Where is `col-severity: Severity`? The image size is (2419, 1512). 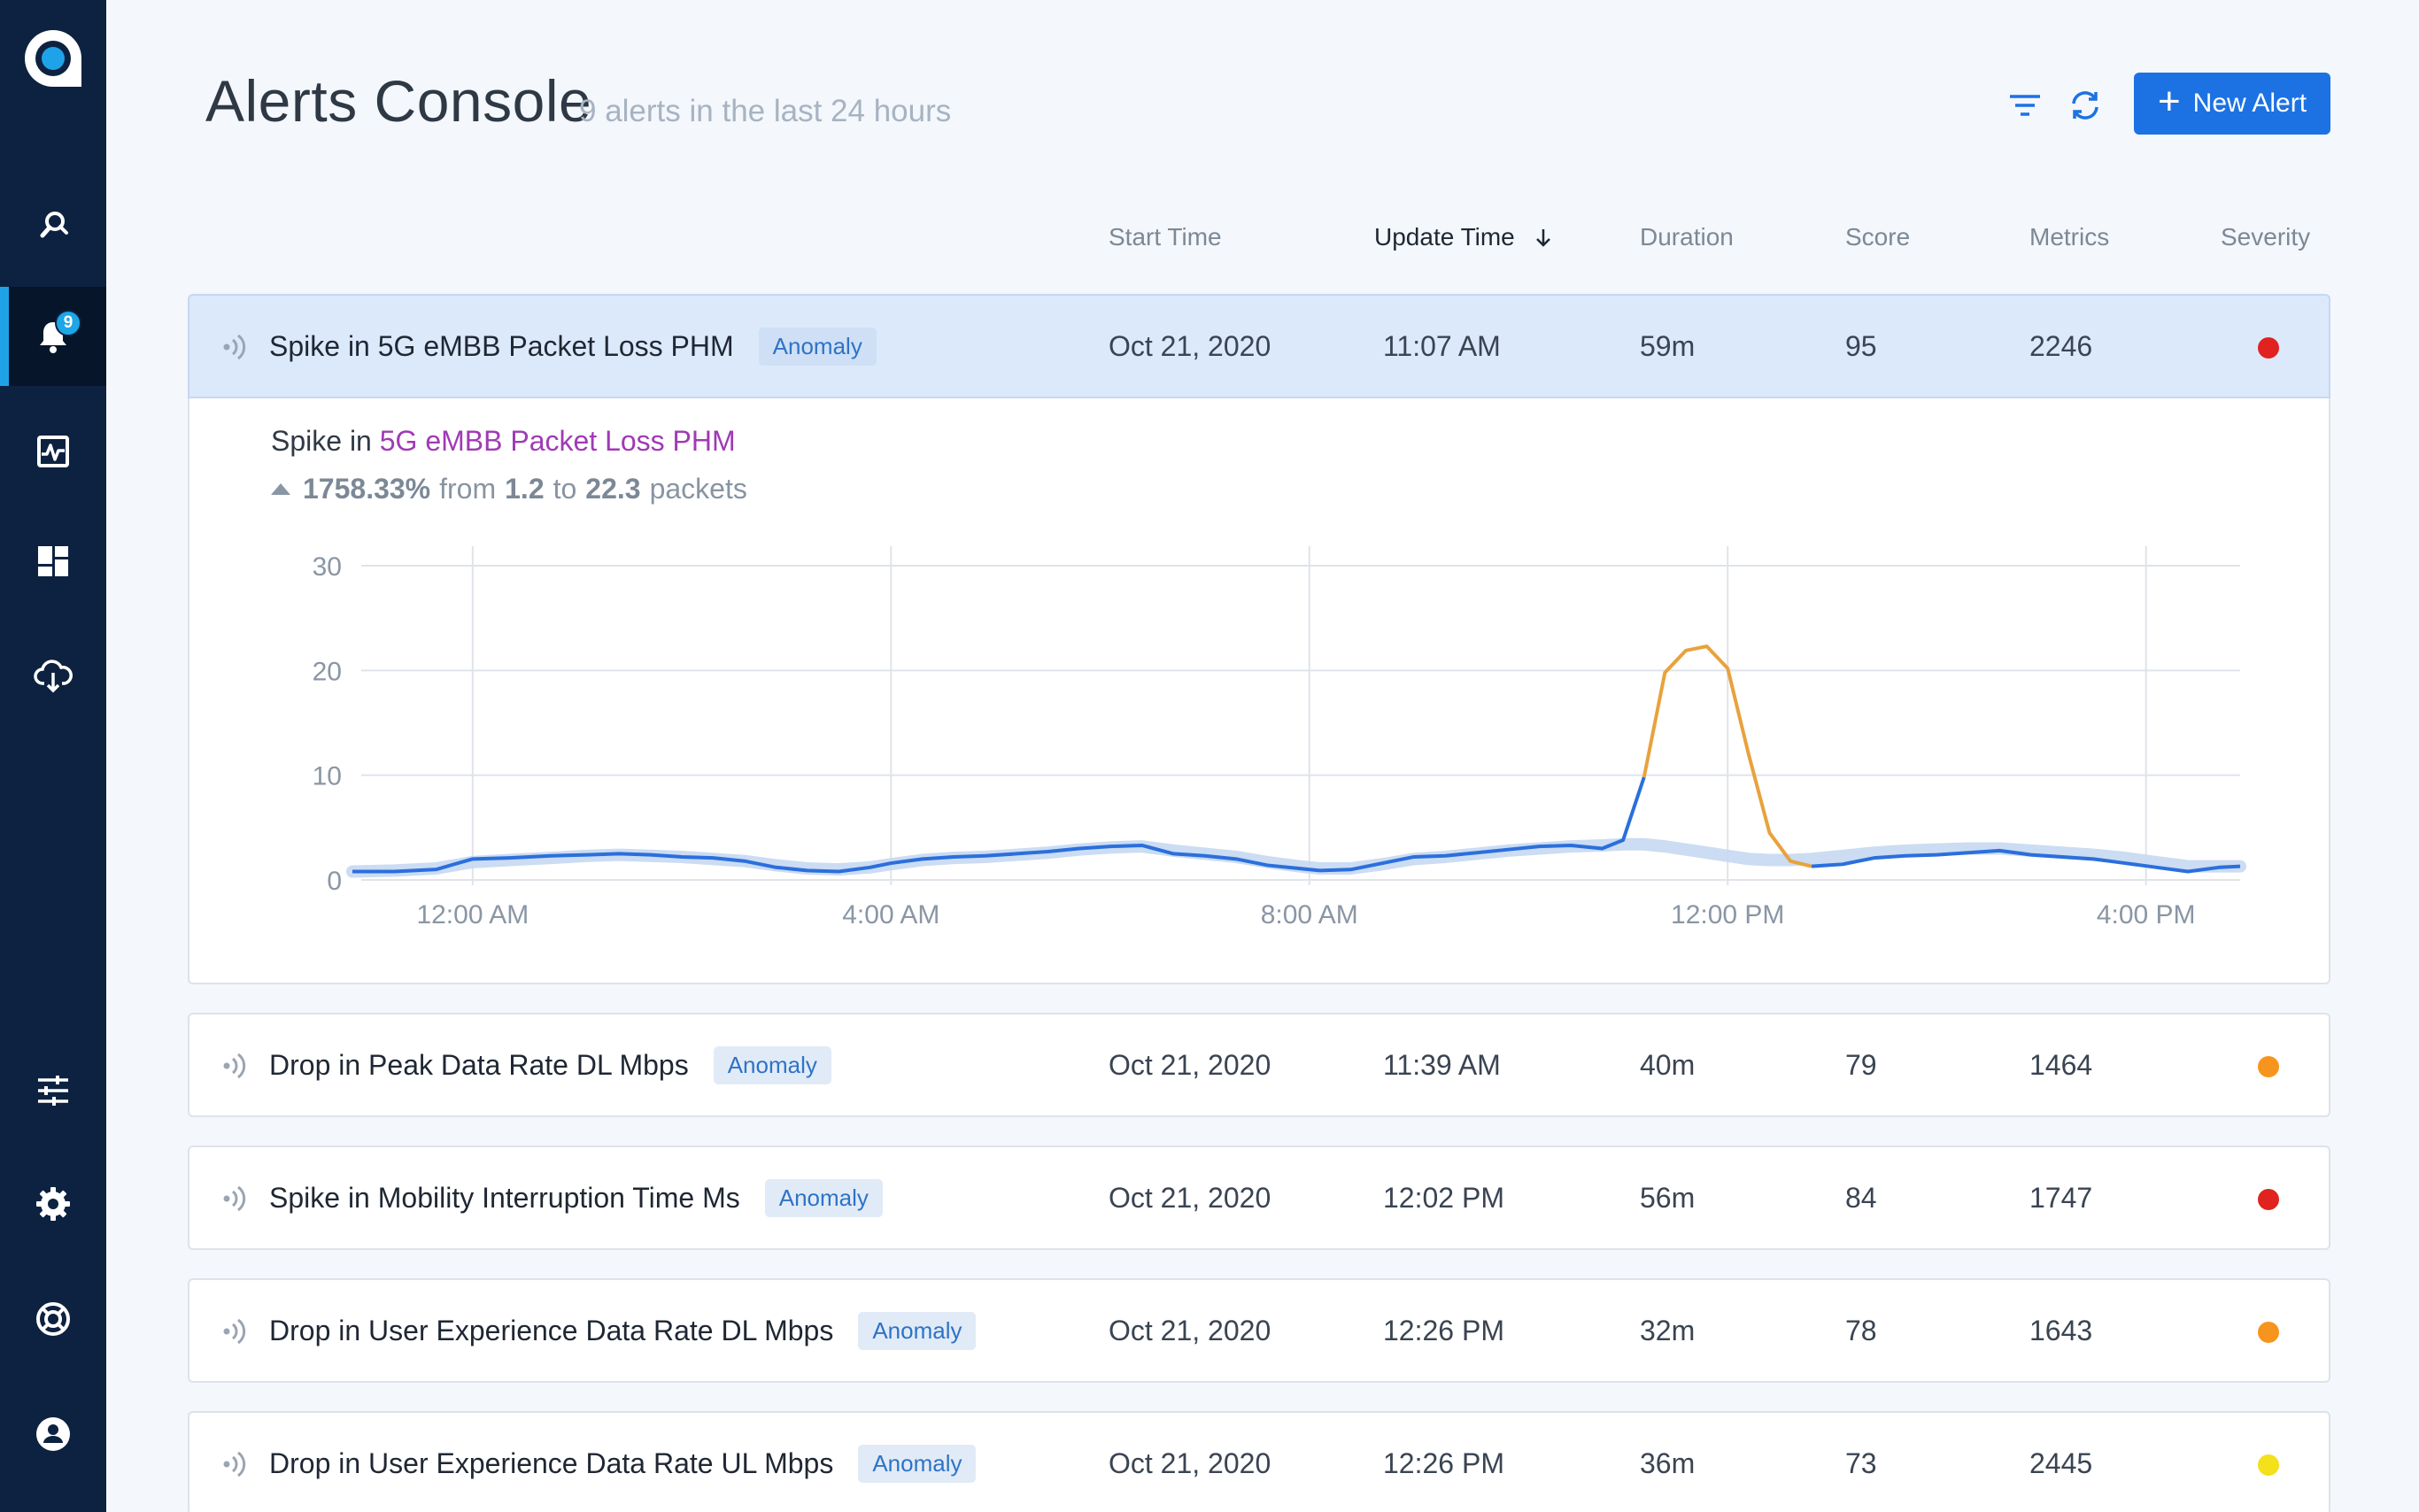
col-severity: Severity is located at coordinates (2266, 237).